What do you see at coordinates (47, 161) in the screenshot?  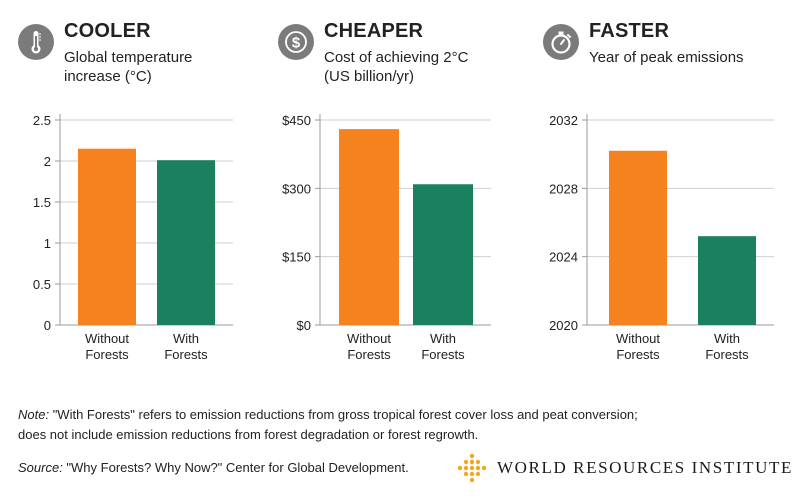 I see `y-tick-label: 2` at bounding box center [47, 161].